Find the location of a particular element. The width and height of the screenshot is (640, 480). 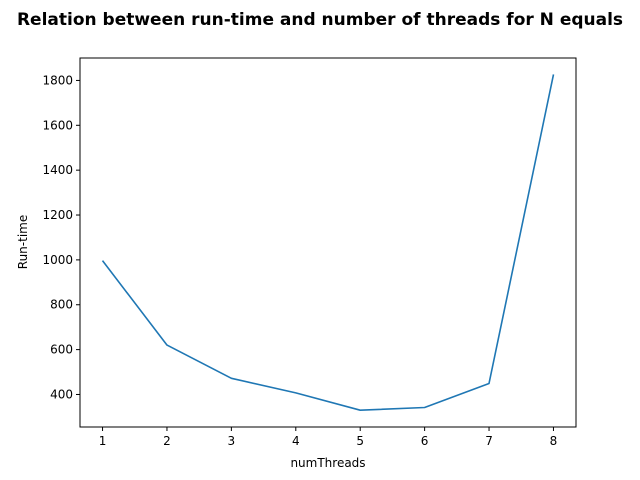

y-tick-label: 400 is located at coordinates (61, 394).